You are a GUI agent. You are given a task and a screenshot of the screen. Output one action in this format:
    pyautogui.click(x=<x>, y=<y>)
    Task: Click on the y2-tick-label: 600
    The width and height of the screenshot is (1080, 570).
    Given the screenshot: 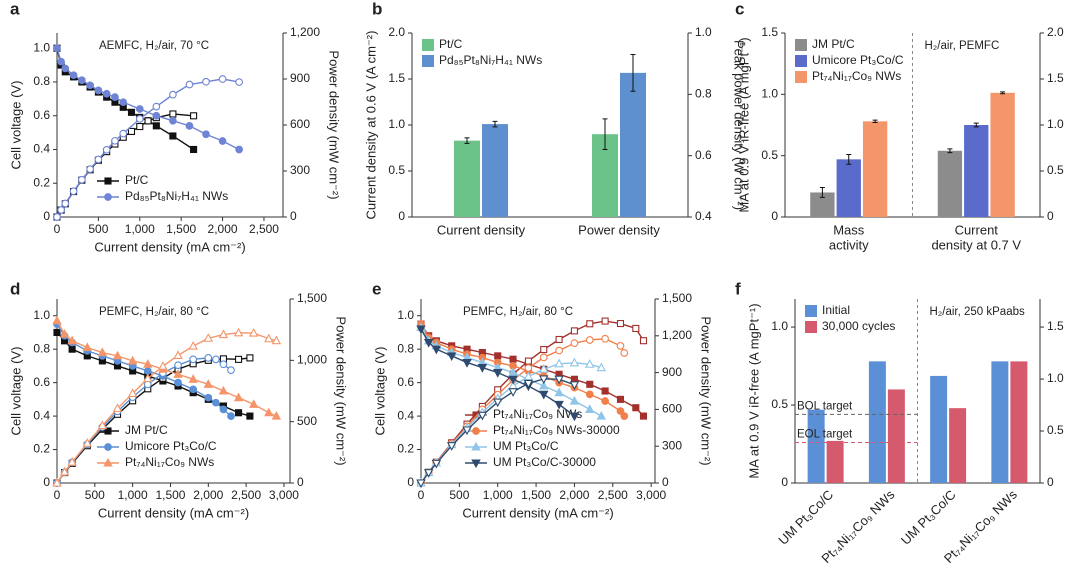 What is the action you would take?
    pyautogui.click(x=672, y=409)
    